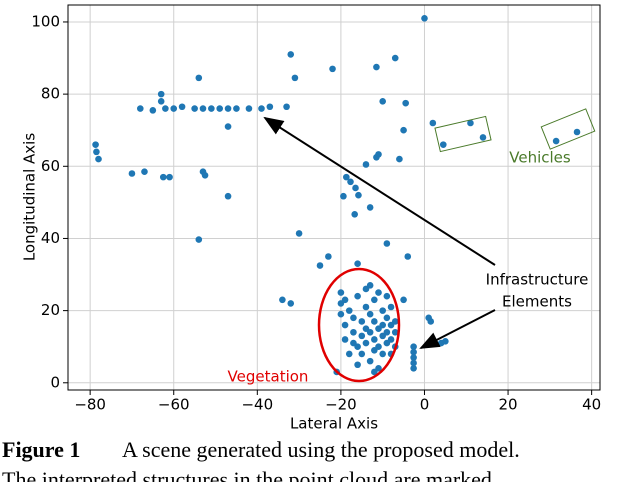  What do you see at coordinates (537, 302) in the screenshot?
I see `annotation: Elements` at bounding box center [537, 302].